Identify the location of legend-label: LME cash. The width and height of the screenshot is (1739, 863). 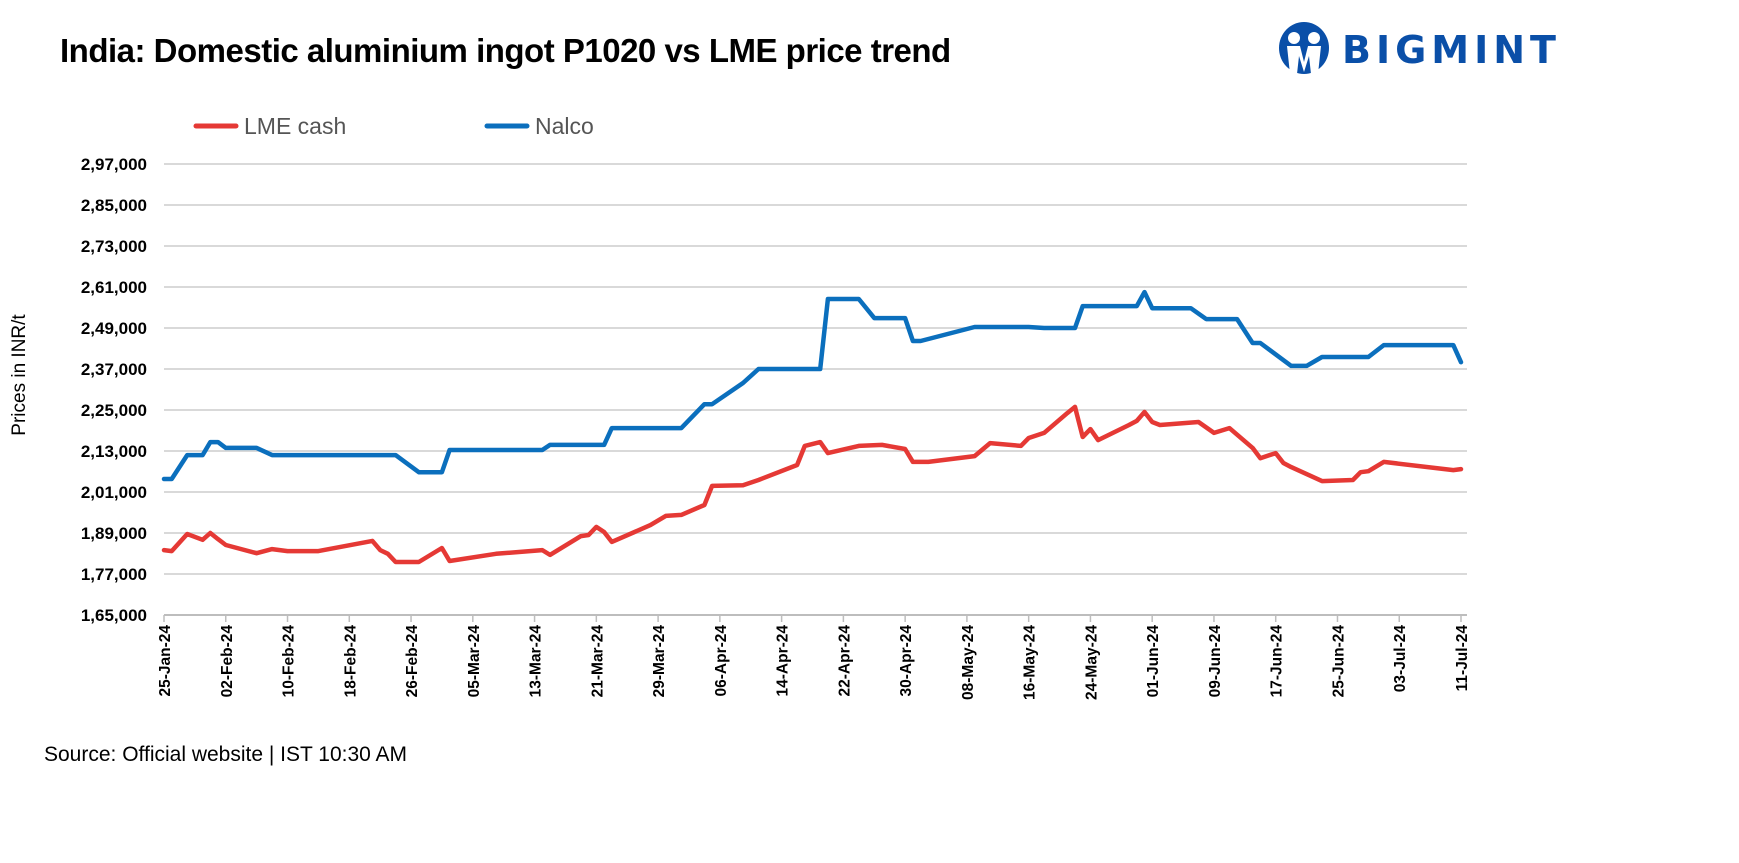
(295, 126).